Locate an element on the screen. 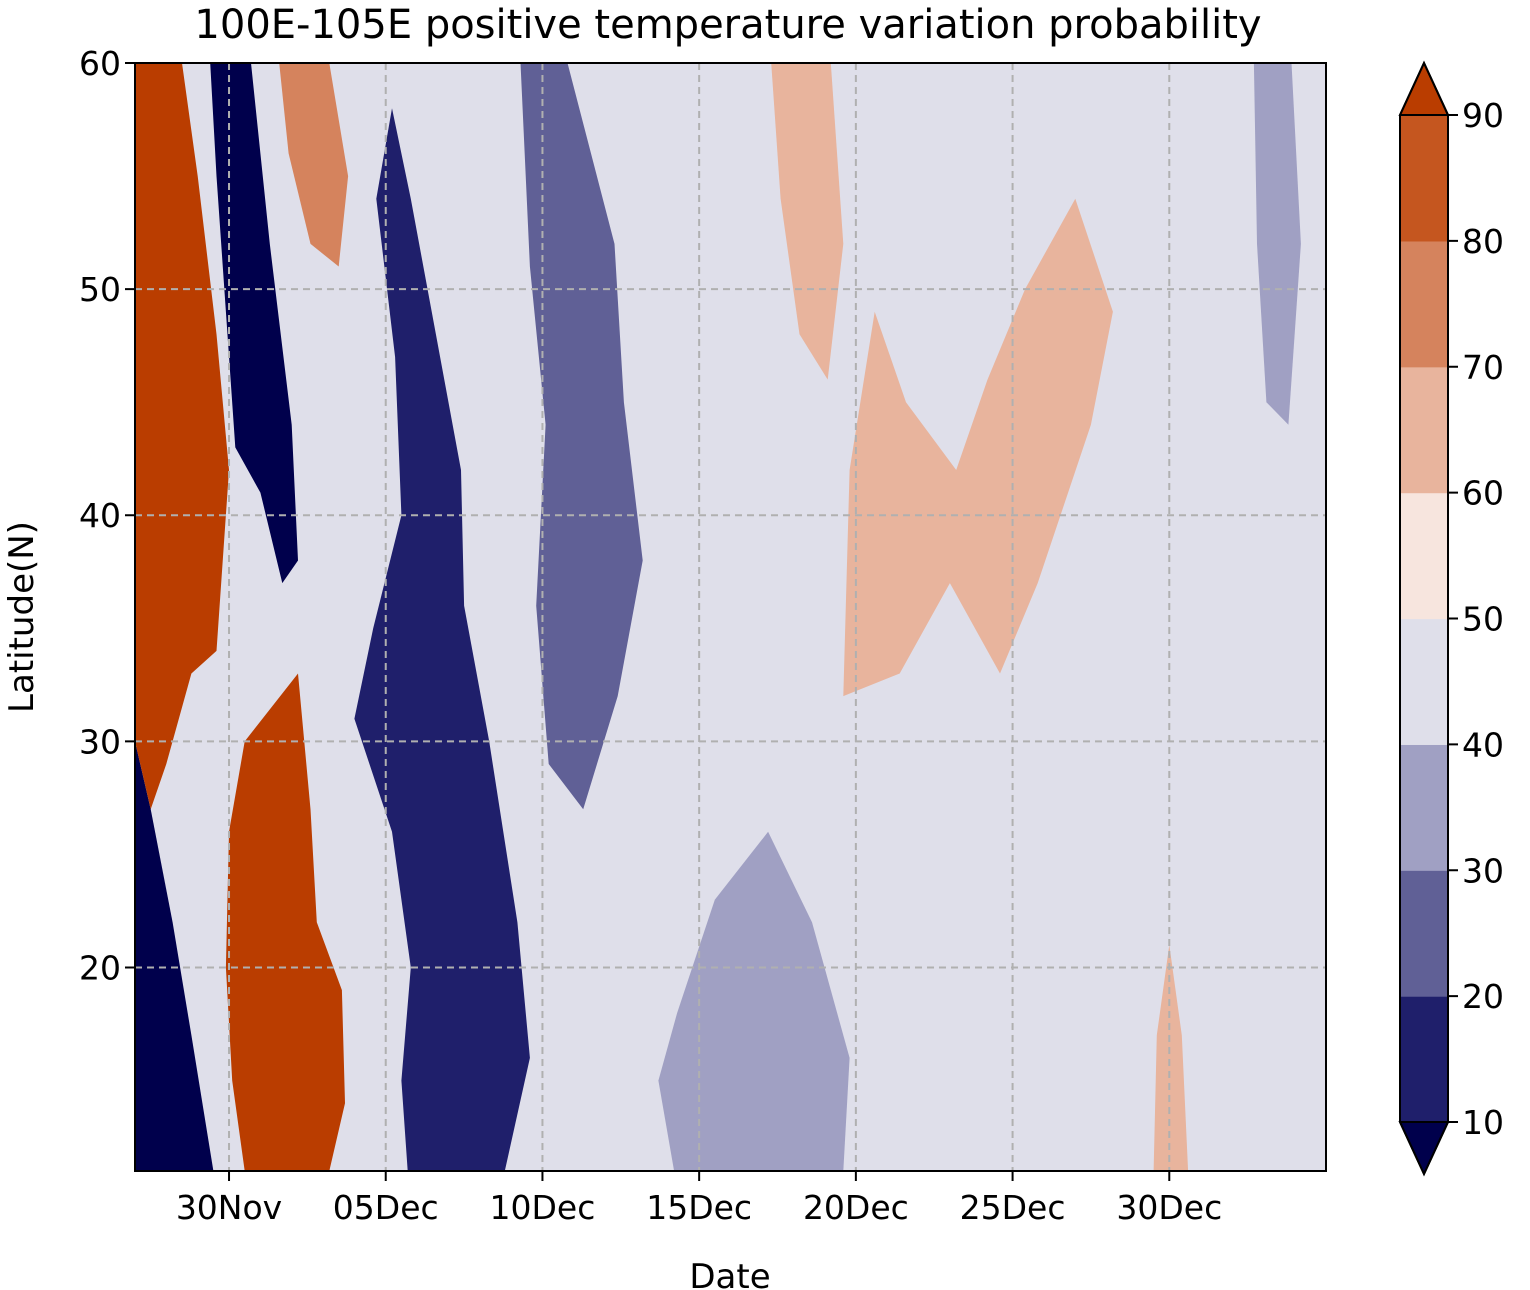 Image resolution: width=1530 pixels, height=1290 pixels. y-tick-label: 20 is located at coordinates (100, 967).